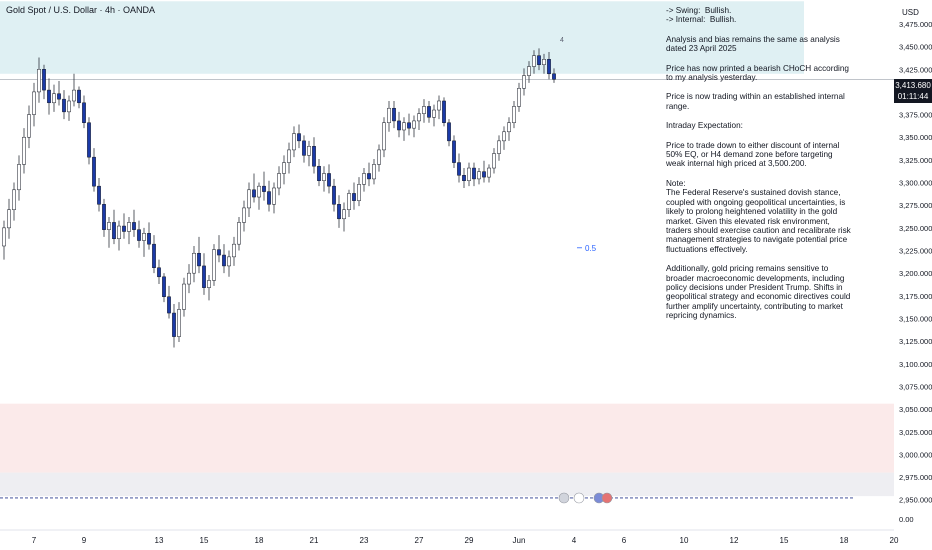 This screenshot has height=550, width=932. What do you see at coordinates (915, 115) in the screenshot?
I see `y-tick-label: 3,375.000` at bounding box center [915, 115].